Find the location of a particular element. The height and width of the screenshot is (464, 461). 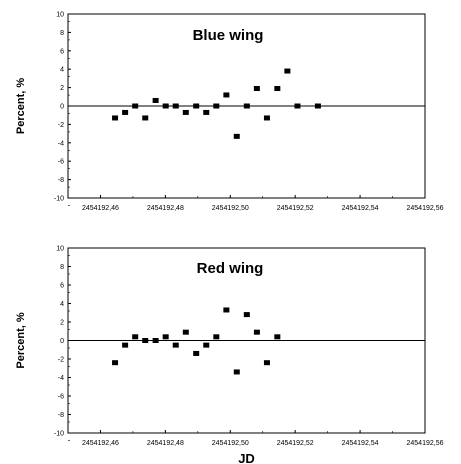

chart-title: Blue wing is located at coordinates (228, 35).